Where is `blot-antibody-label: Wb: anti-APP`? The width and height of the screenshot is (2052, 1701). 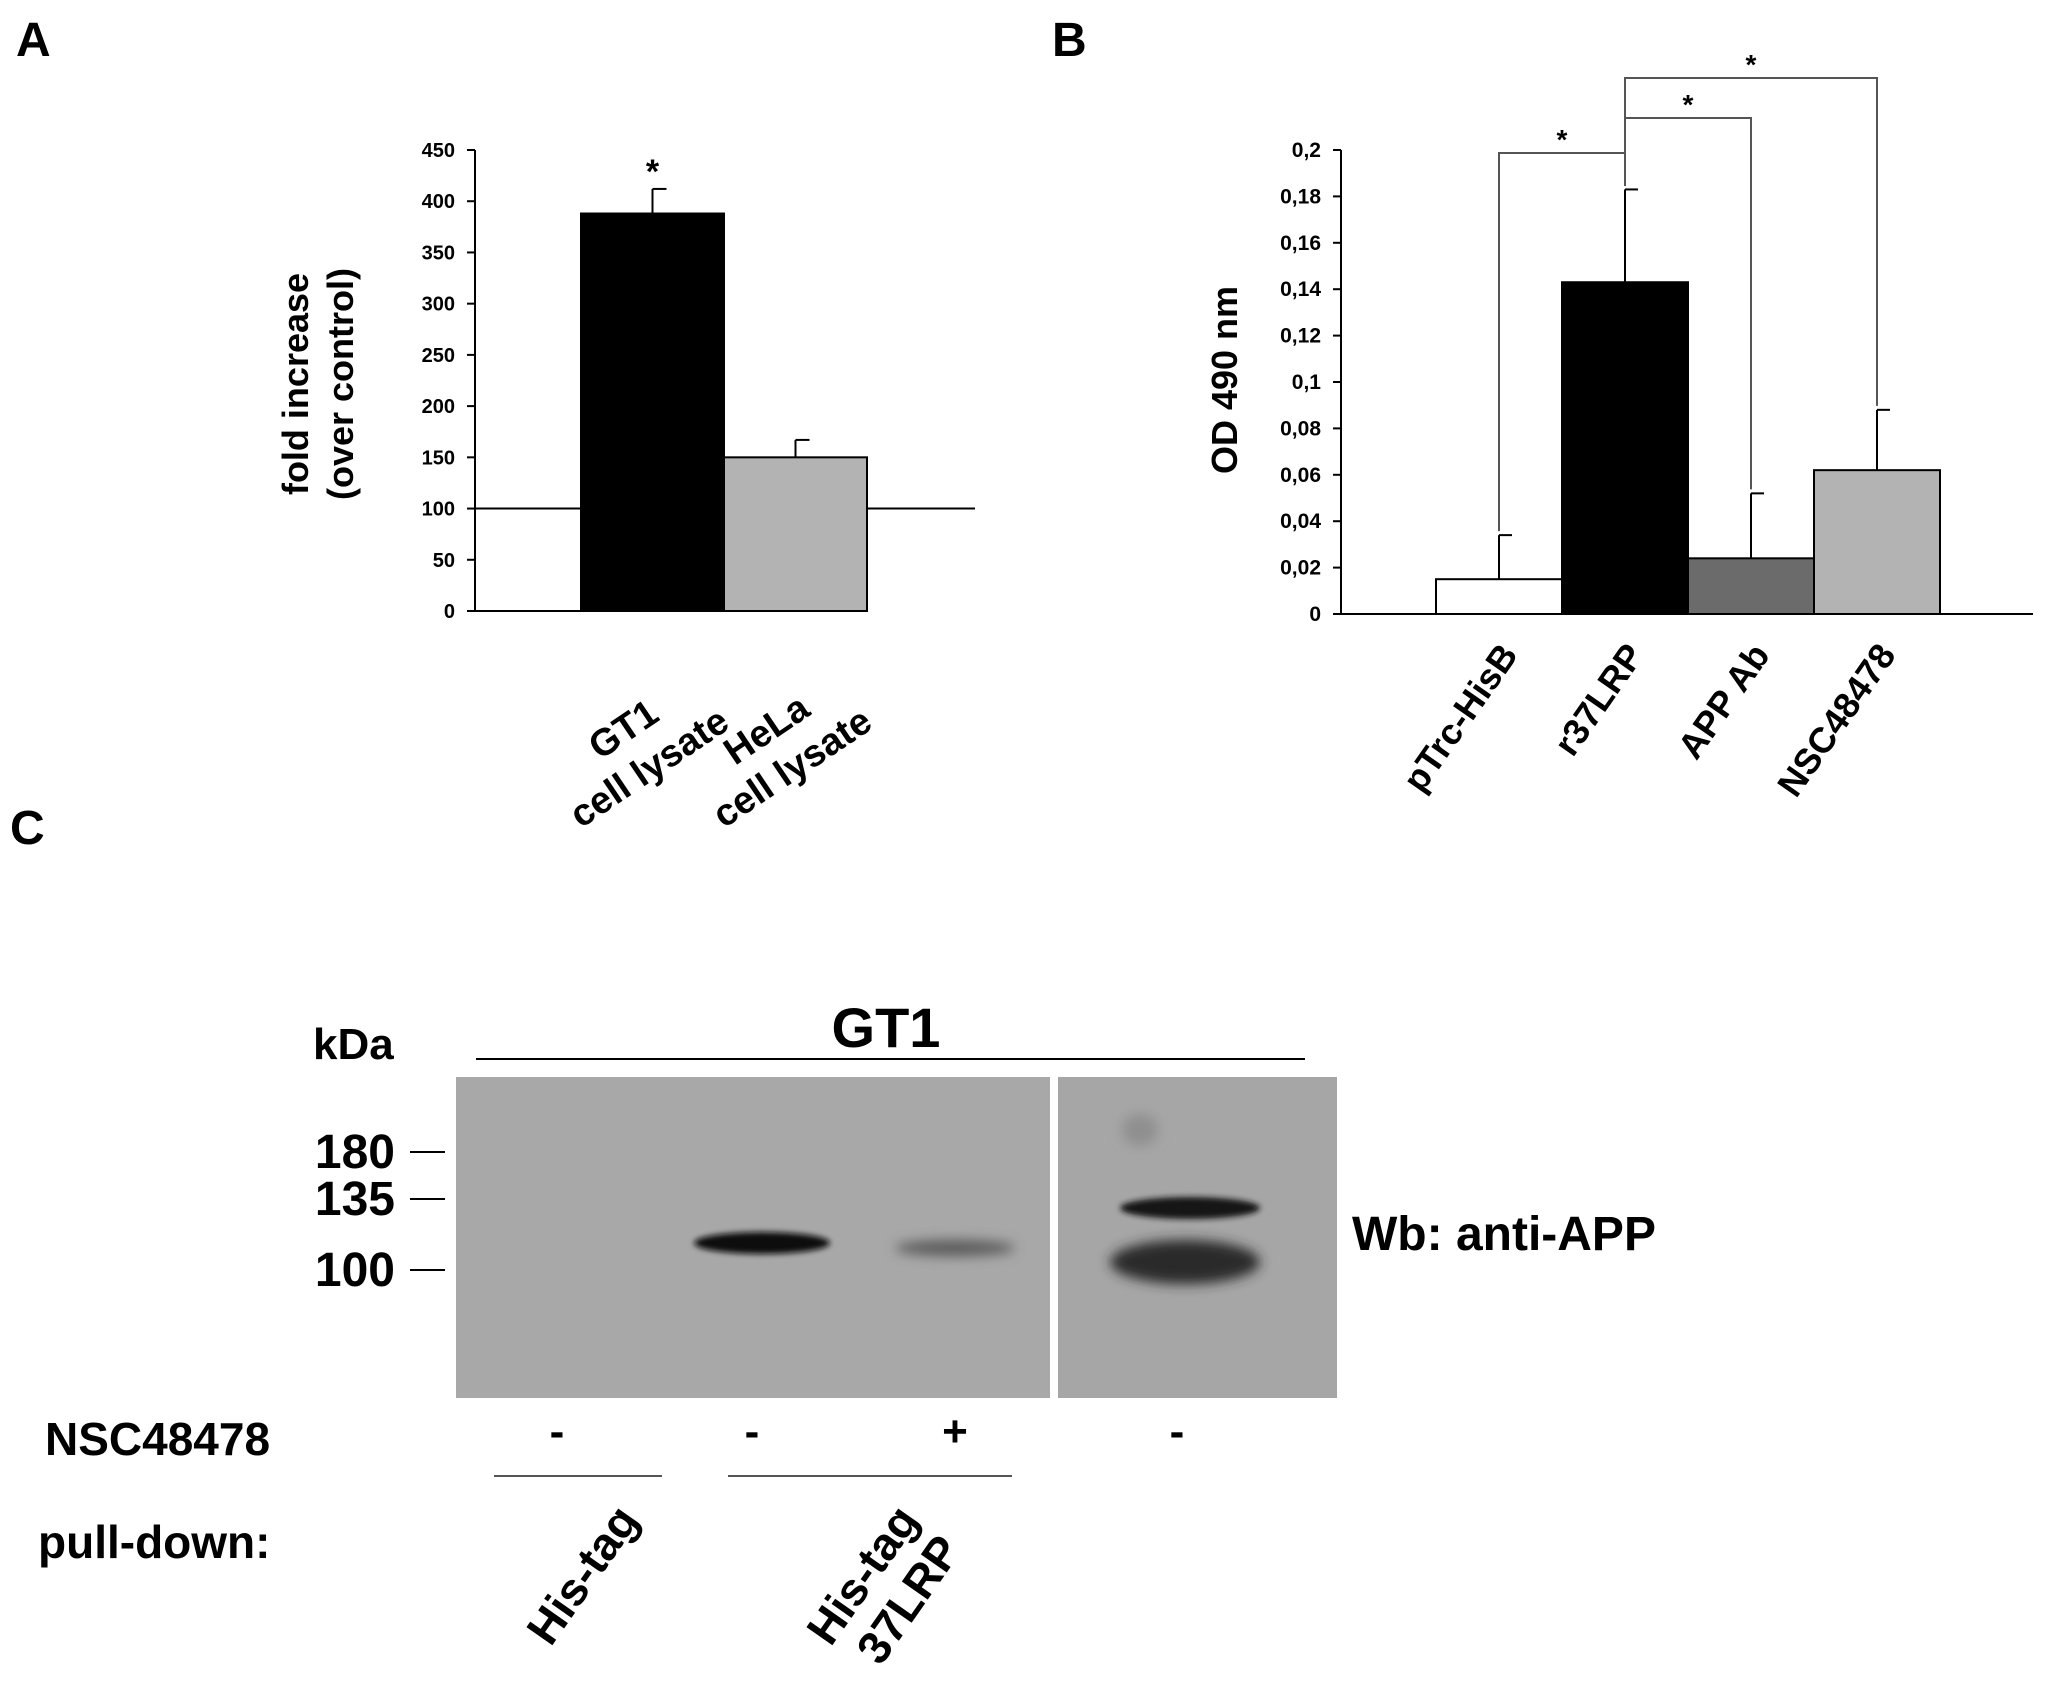
blot-antibody-label: Wb: anti-APP is located at coordinates (1504, 1234).